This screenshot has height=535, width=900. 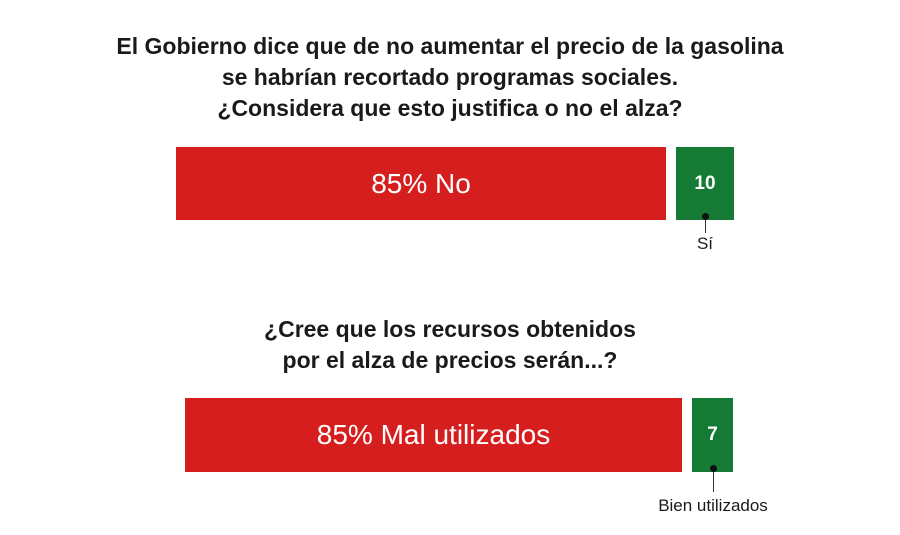 I want to click on chart-2-bar-label-1: 85% Mal utilizados, so click(x=433, y=434).